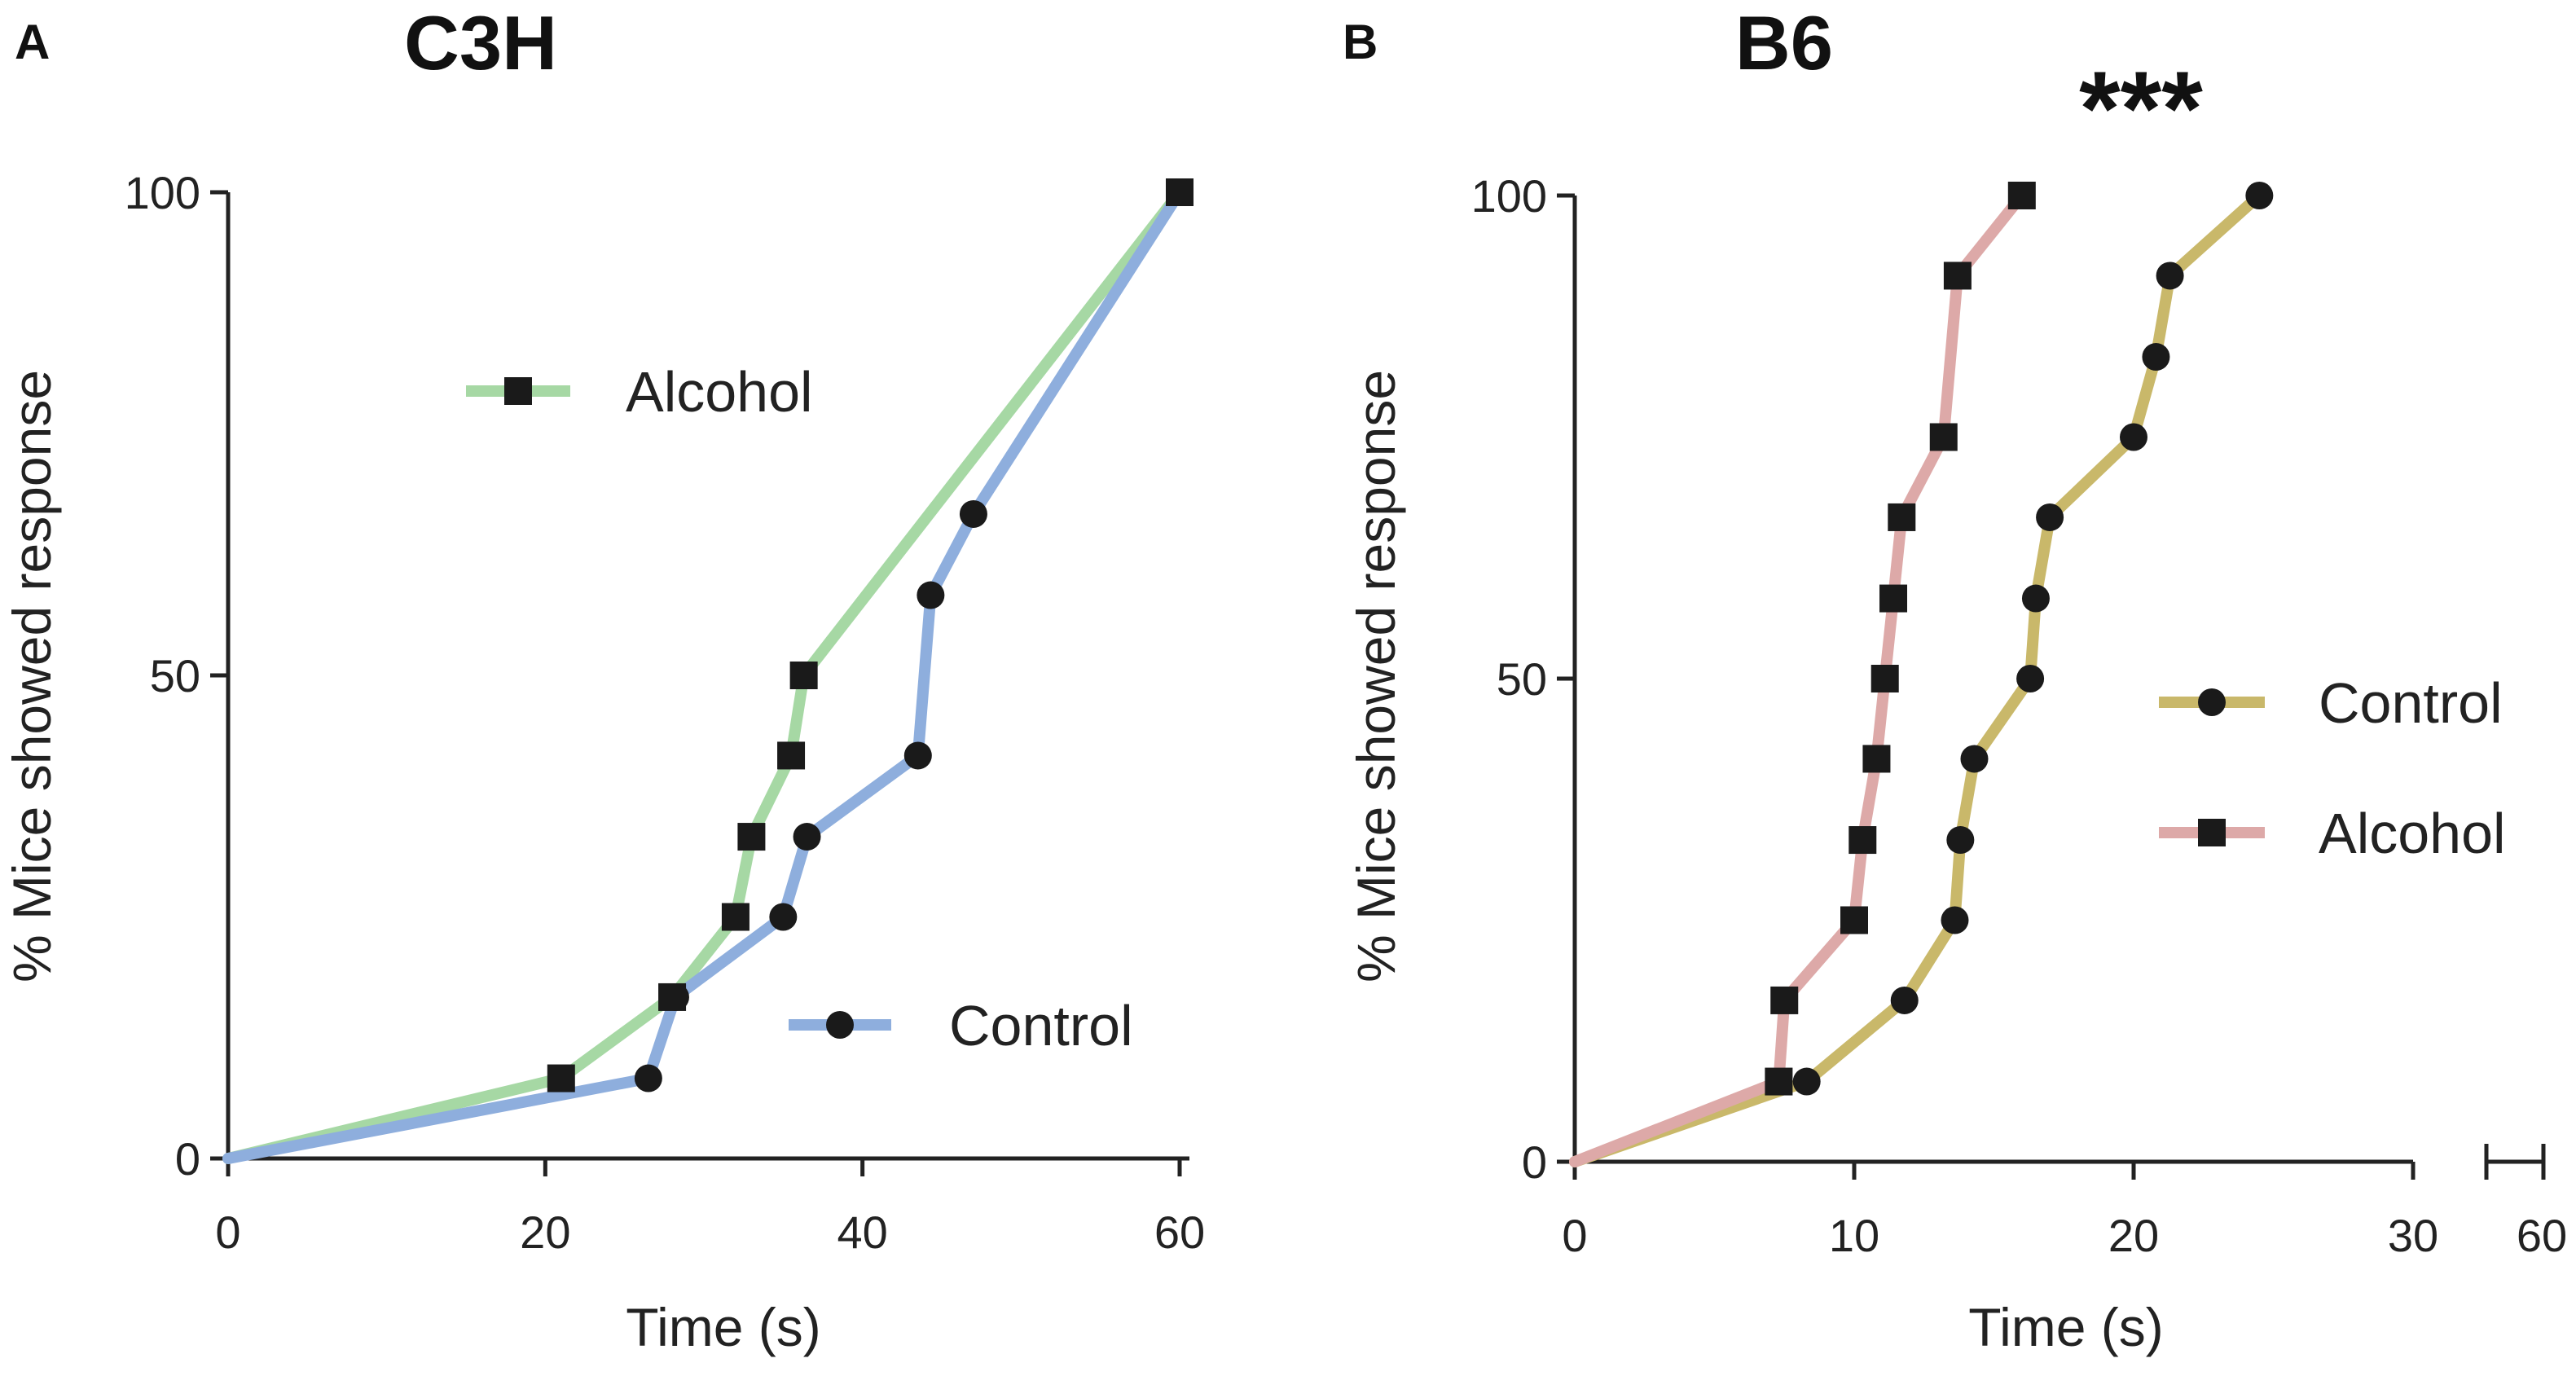 The width and height of the screenshot is (2576, 1376). Describe the element at coordinates (175, 675) in the screenshot. I see `panel-a-y-tick-label-50: 50` at that location.